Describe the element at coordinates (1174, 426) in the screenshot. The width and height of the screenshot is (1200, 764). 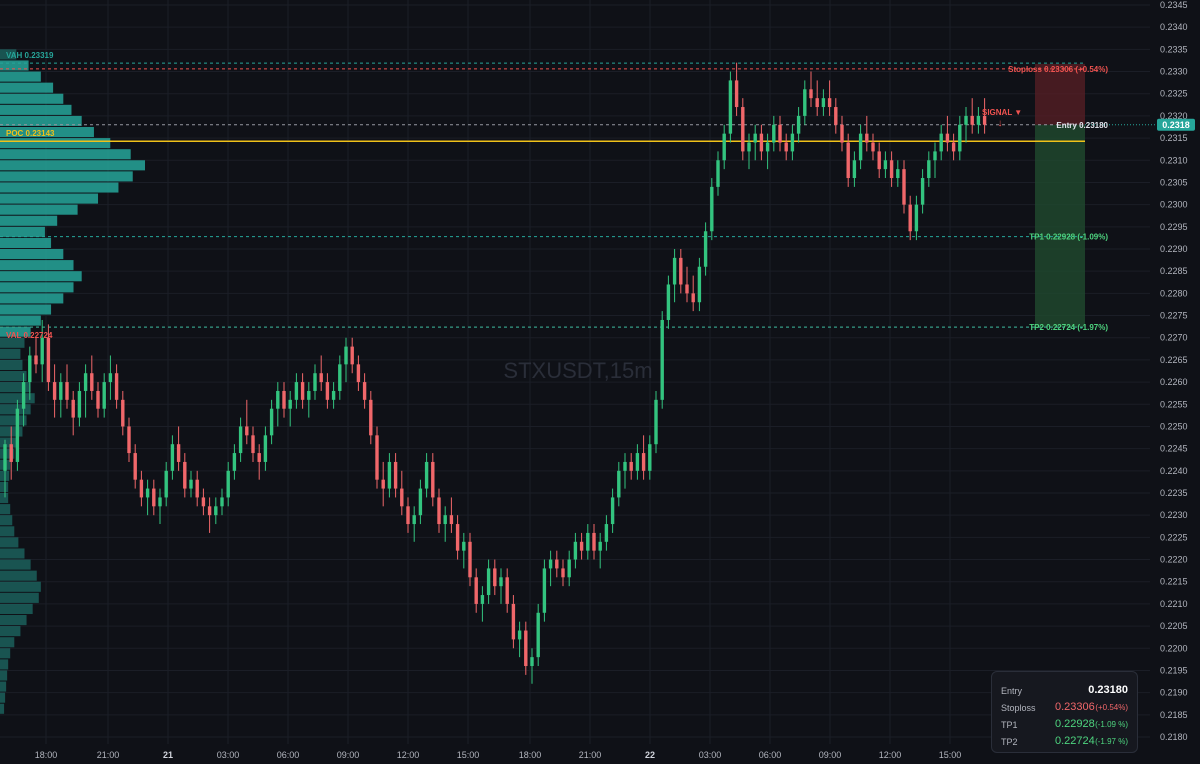
I see `price-tick-label: 0.2250` at that location.